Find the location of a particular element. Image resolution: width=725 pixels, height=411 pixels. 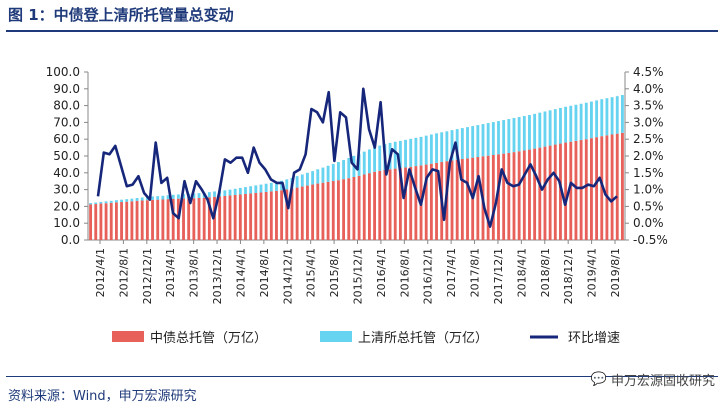

x-tick-label: 2019/4/1 is located at coordinates (592, 272).